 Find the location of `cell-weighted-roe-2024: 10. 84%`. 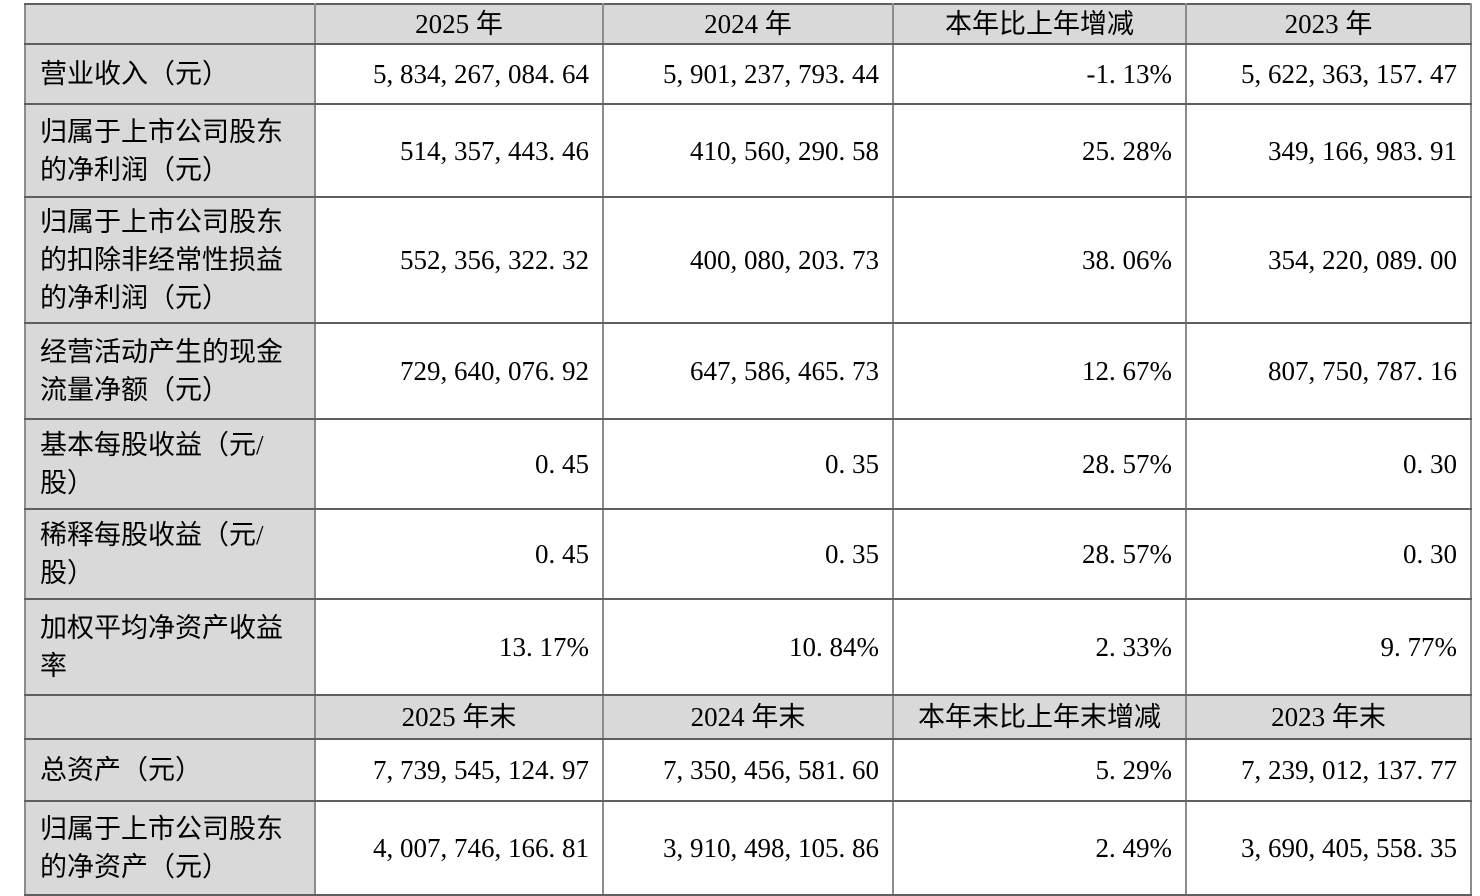

cell-weighted-roe-2024: 10. 84% is located at coordinates (748, 647).